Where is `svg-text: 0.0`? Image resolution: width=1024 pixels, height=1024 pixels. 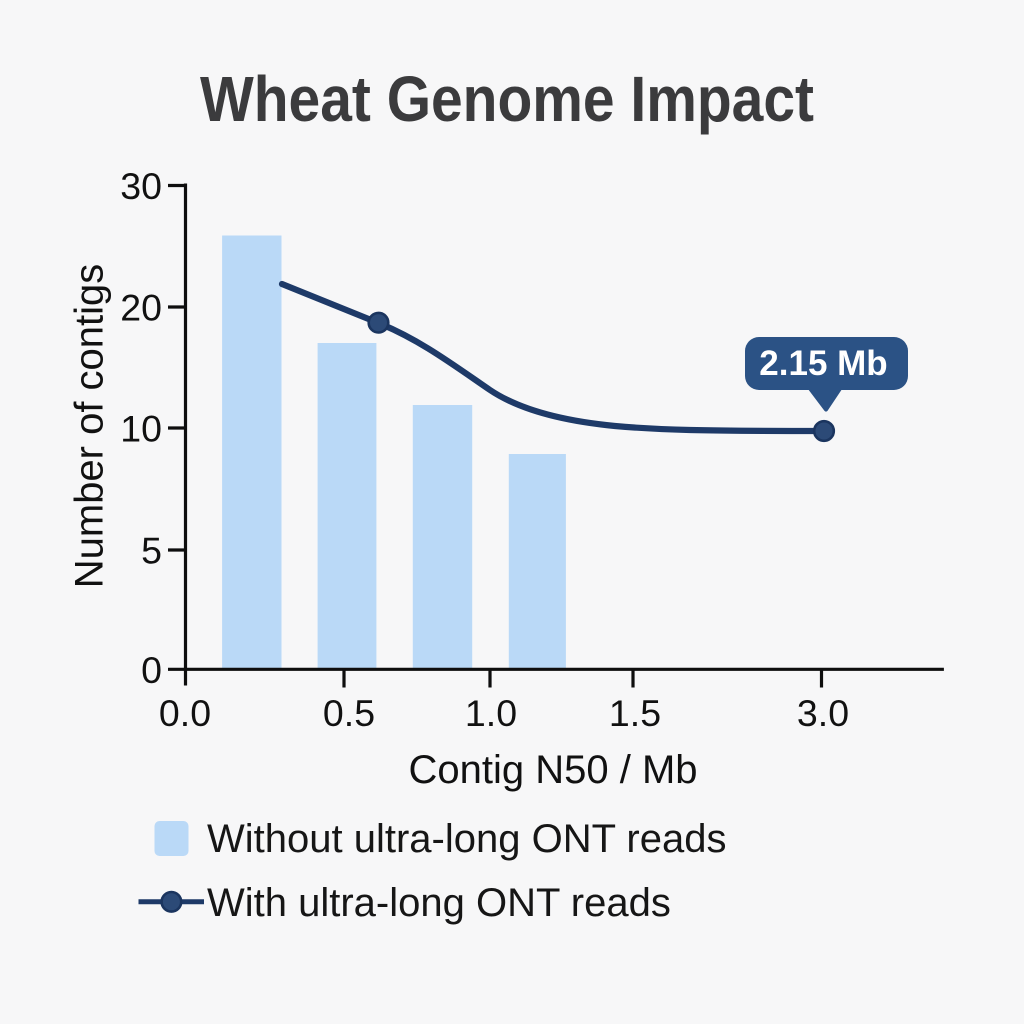
svg-text: 0.0 is located at coordinates (185, 713).